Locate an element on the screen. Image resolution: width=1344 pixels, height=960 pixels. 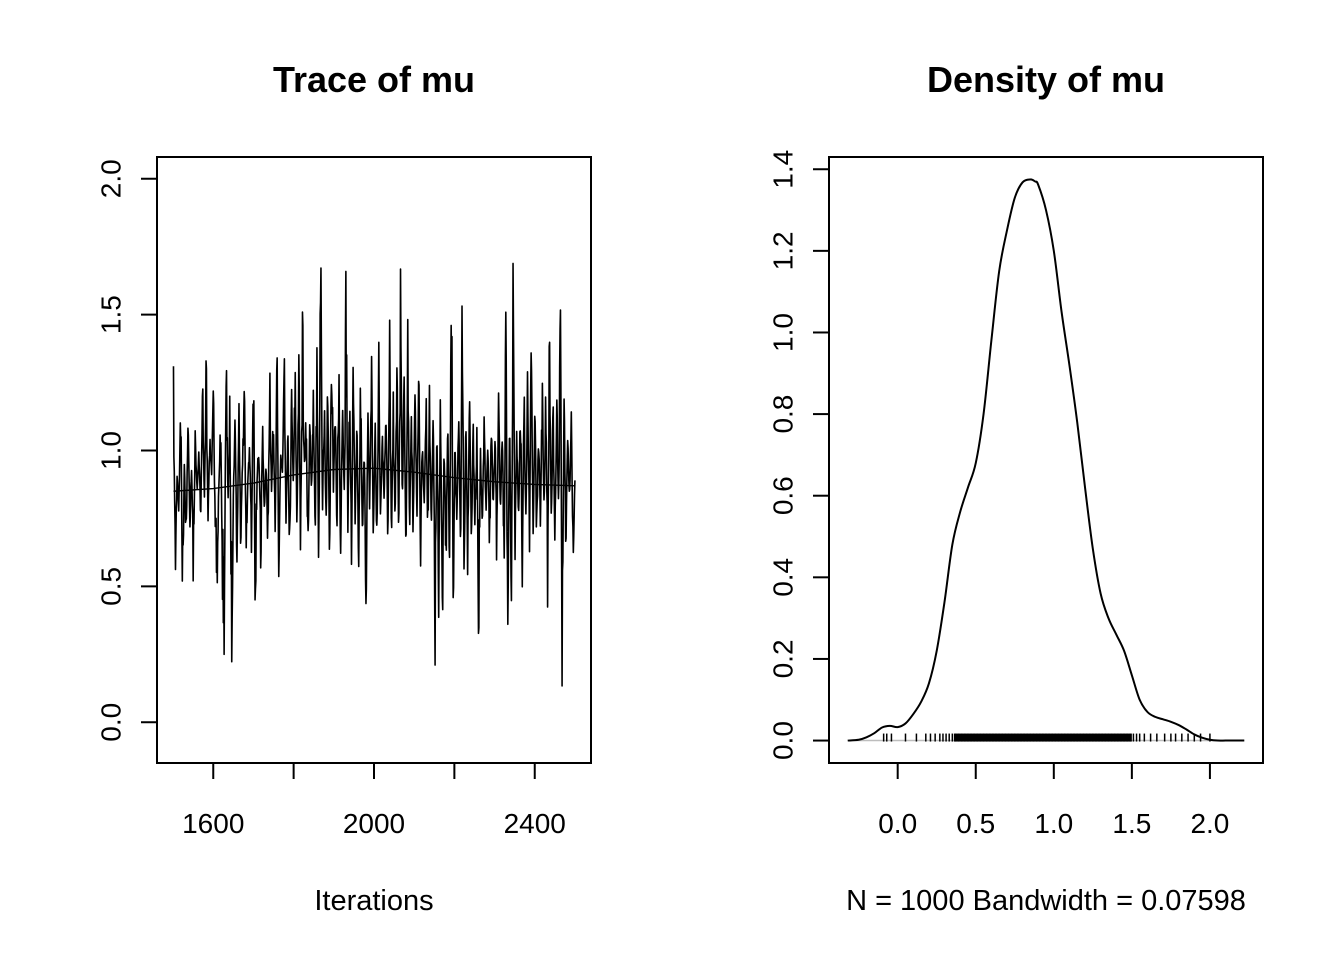
x-tick-label: 0.0 is located at coordinates (897, 823).